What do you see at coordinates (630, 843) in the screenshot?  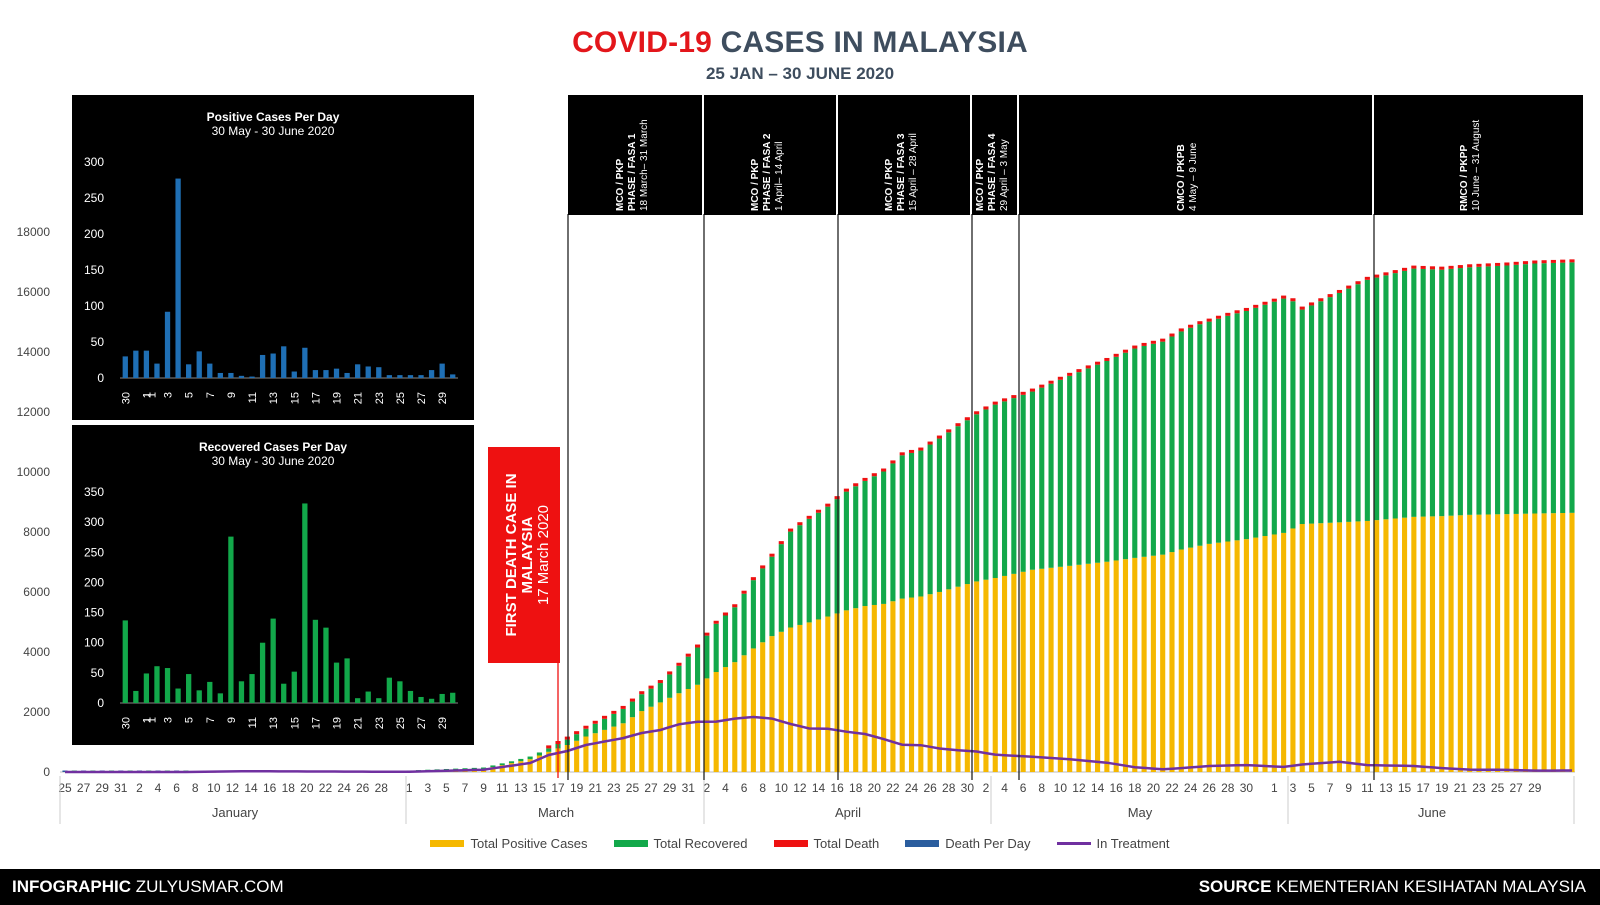 I see `legend-swatch-recovered` at bounding box center [630, 843].